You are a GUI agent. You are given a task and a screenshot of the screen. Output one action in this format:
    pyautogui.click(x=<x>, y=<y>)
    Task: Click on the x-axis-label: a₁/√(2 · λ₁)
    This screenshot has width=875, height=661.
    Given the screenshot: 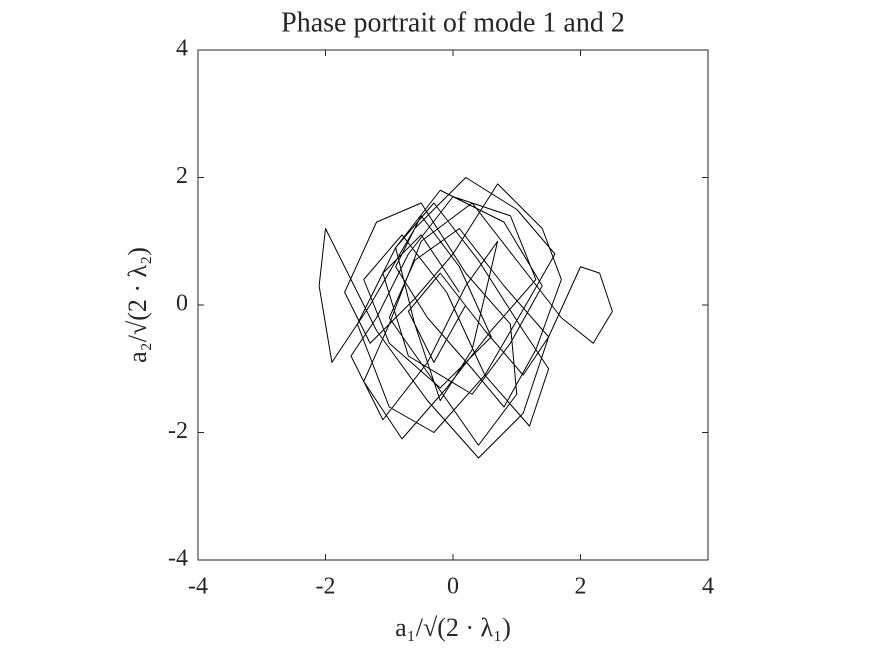 What is the action you would take?
    pyautogui.click(x=453, y=627)
    